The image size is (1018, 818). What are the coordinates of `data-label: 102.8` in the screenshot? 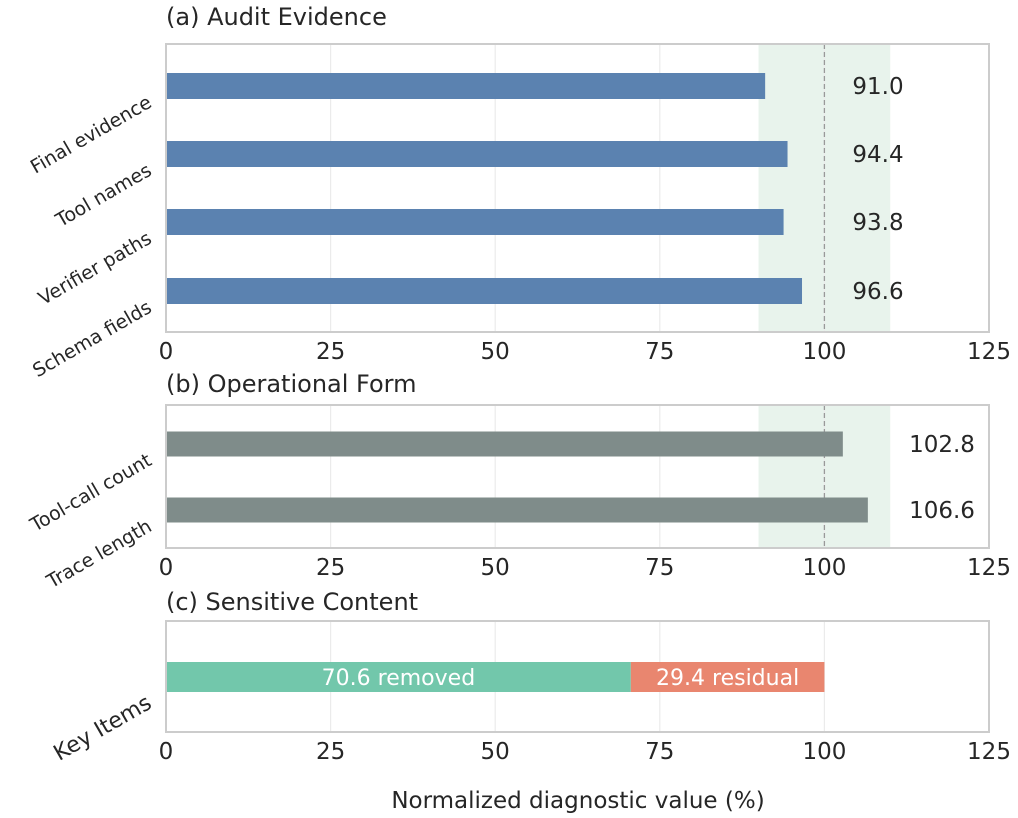 It's located at (942, 445).